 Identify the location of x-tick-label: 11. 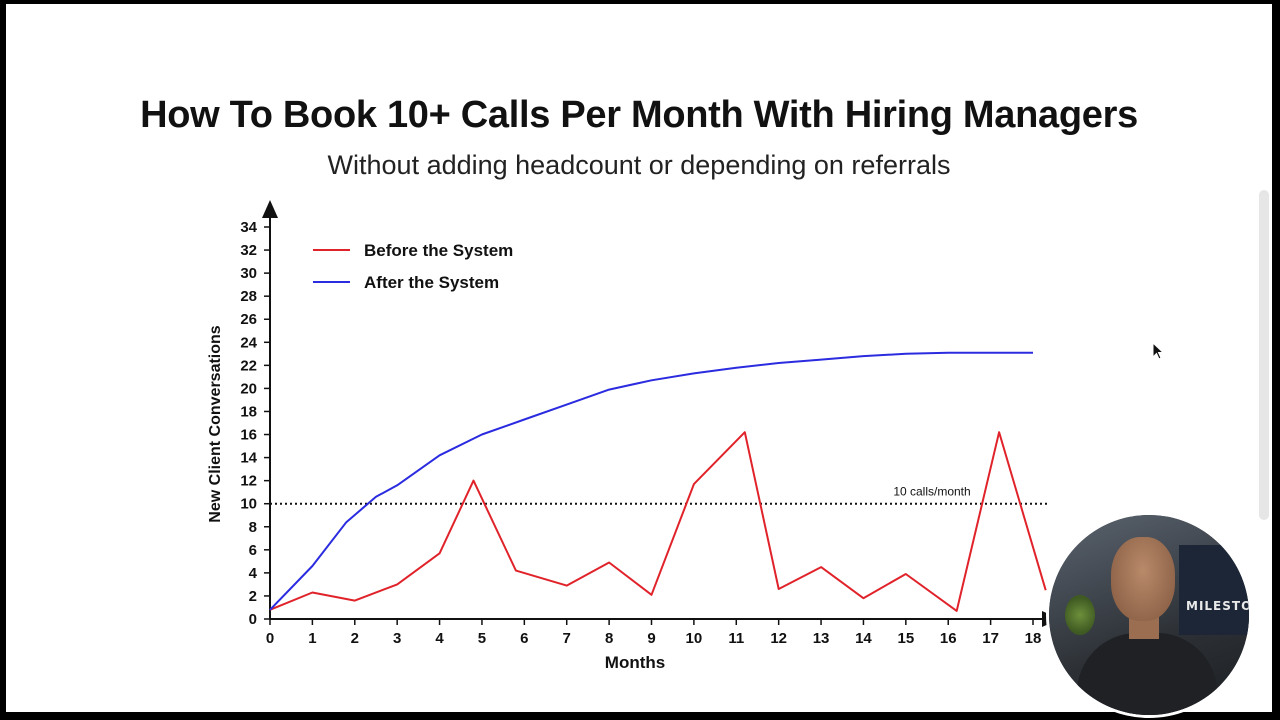
(736, 638).